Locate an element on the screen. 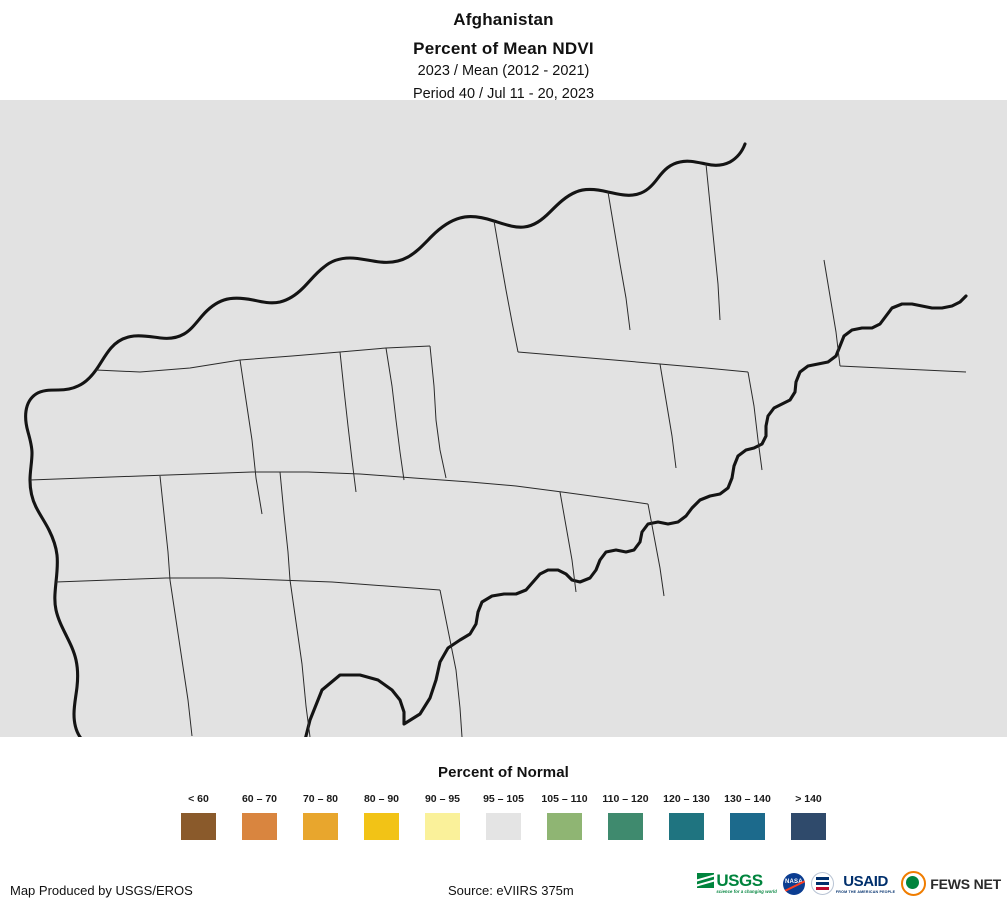  legend-title: Percent of Normal is located at coordinates (503, 772).